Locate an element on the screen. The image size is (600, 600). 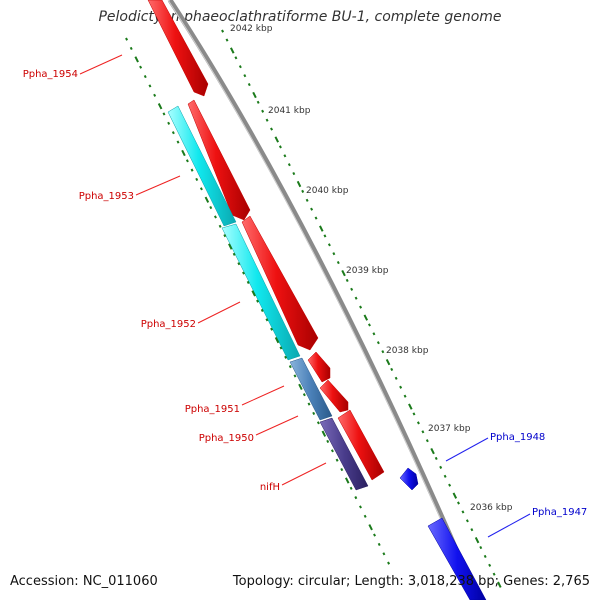
leader-ppha-1948 is located at coordinates (467, 449).